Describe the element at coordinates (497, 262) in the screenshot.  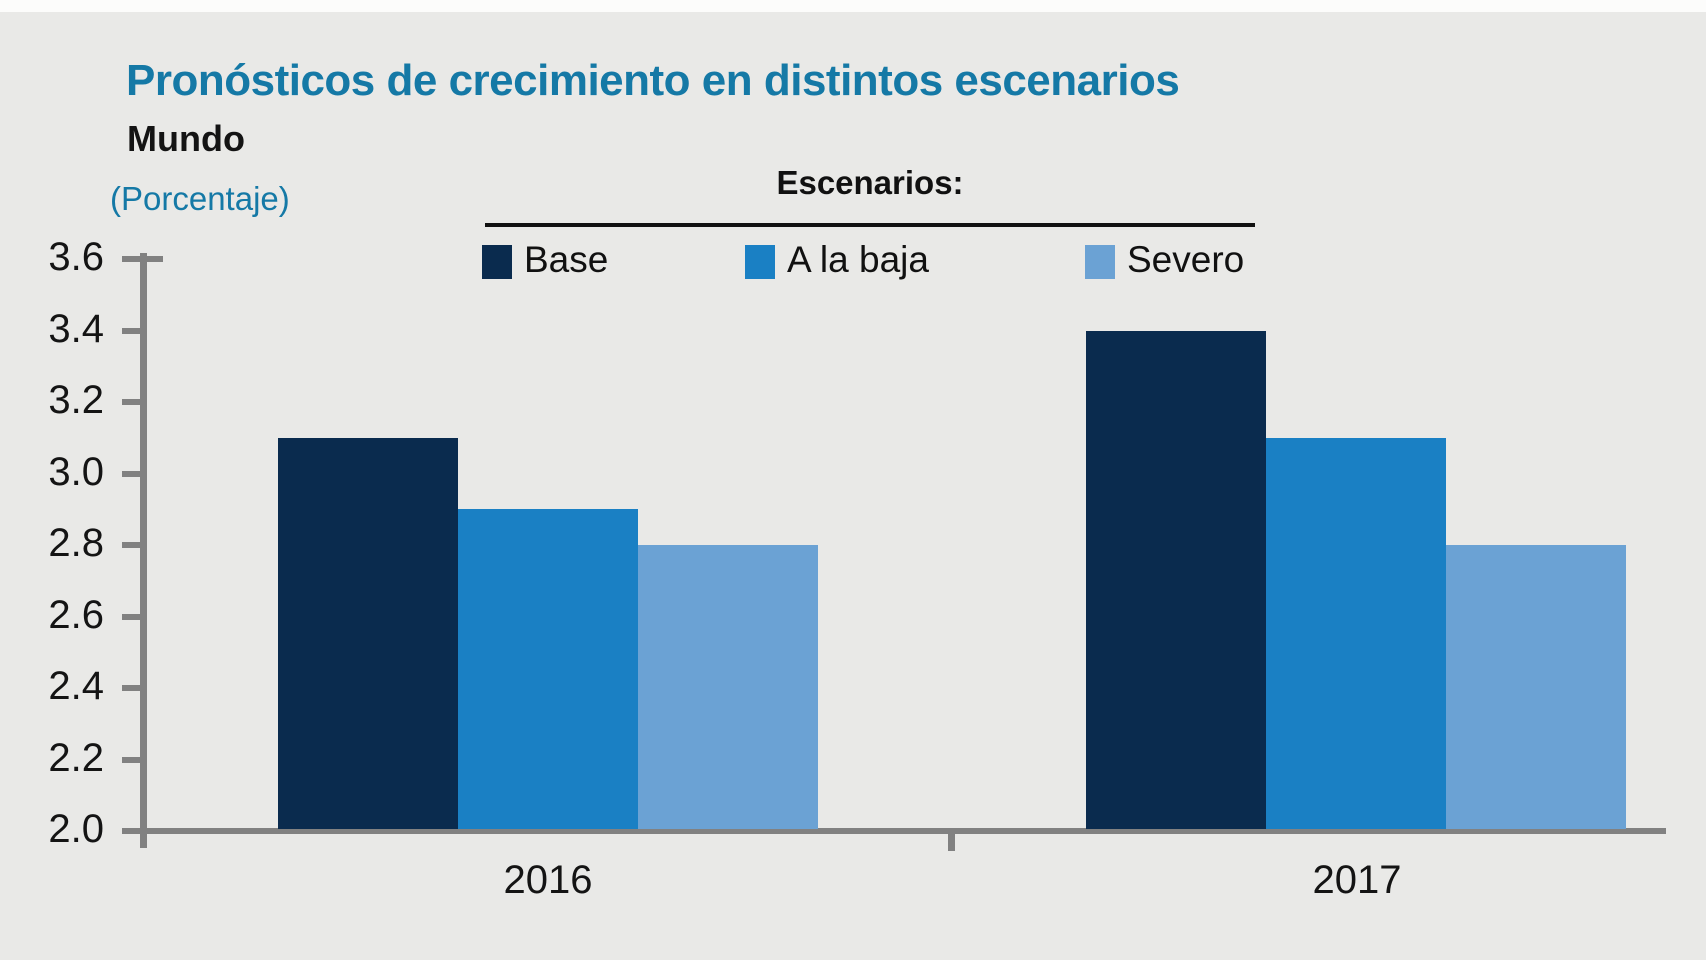
I see `legend-swatch-base` at that location.